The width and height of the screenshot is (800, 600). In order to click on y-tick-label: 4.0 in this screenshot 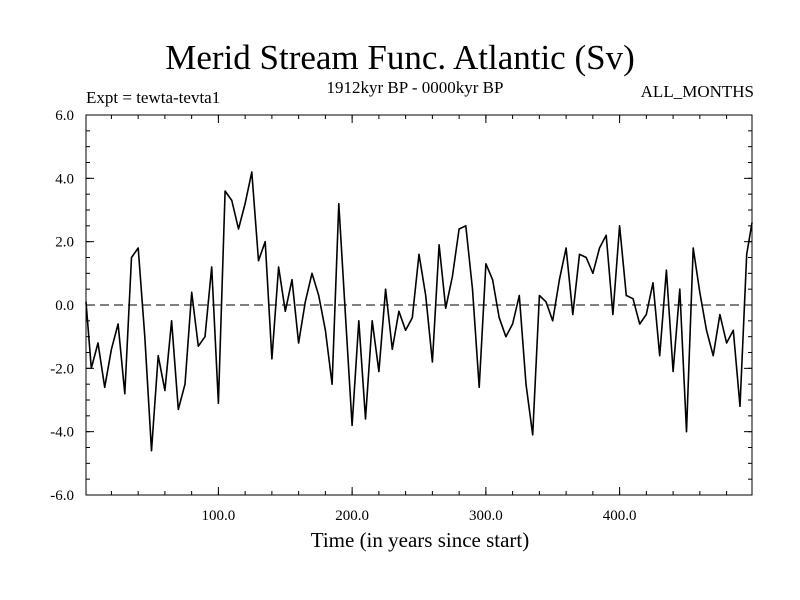, I will do `click(64, 179)`.